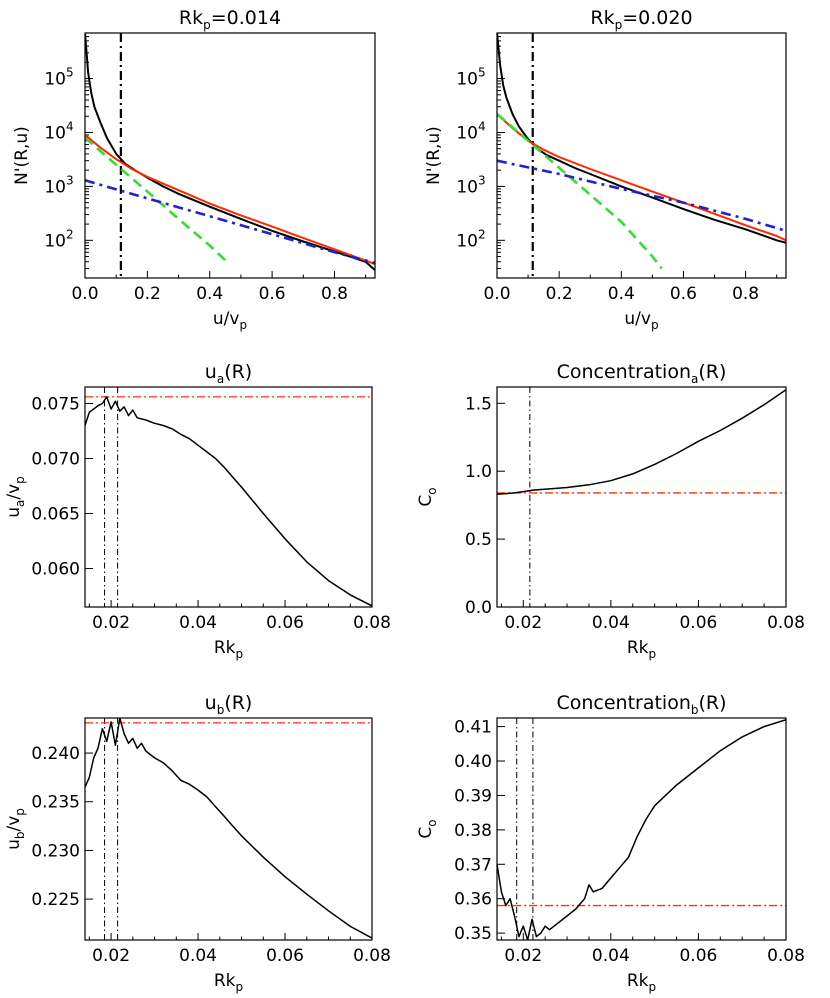 This screenshot has width=830, height=998. What do you see at coordinates (642, 373) in the screenshot?
I see `chart-title: Concentrationa(R)` at bounding box center [642, 373].